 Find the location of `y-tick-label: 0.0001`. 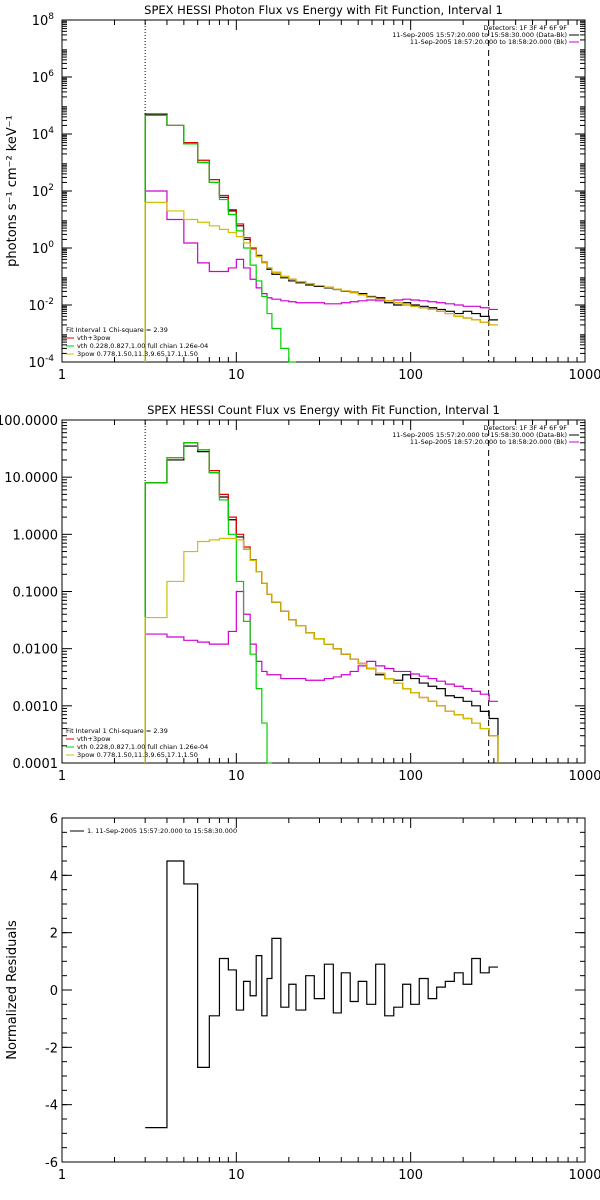

y-tick-label: 0.0001 is located at coordinates (36, 764).